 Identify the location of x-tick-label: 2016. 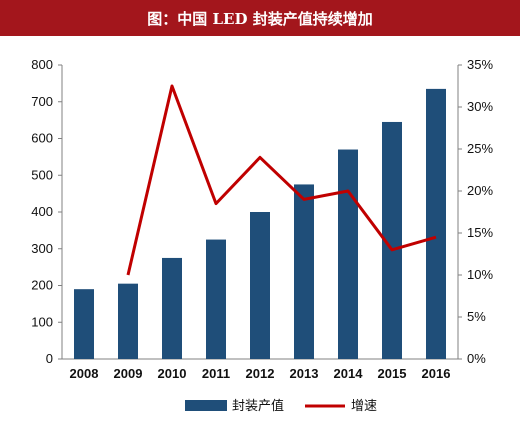
(436, 373).